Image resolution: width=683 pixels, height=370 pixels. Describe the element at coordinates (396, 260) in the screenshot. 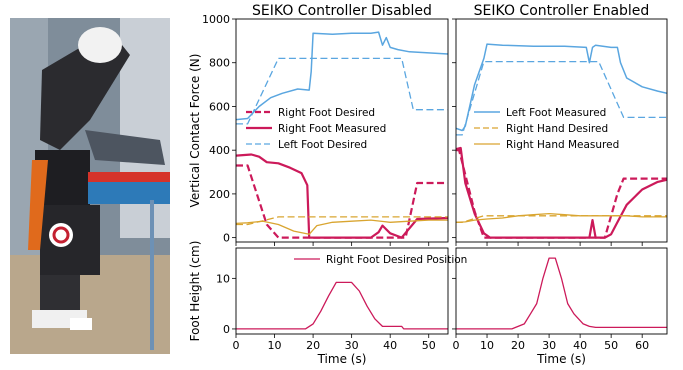

I see `legend-entry: Right Foot Desired Position` at that location.